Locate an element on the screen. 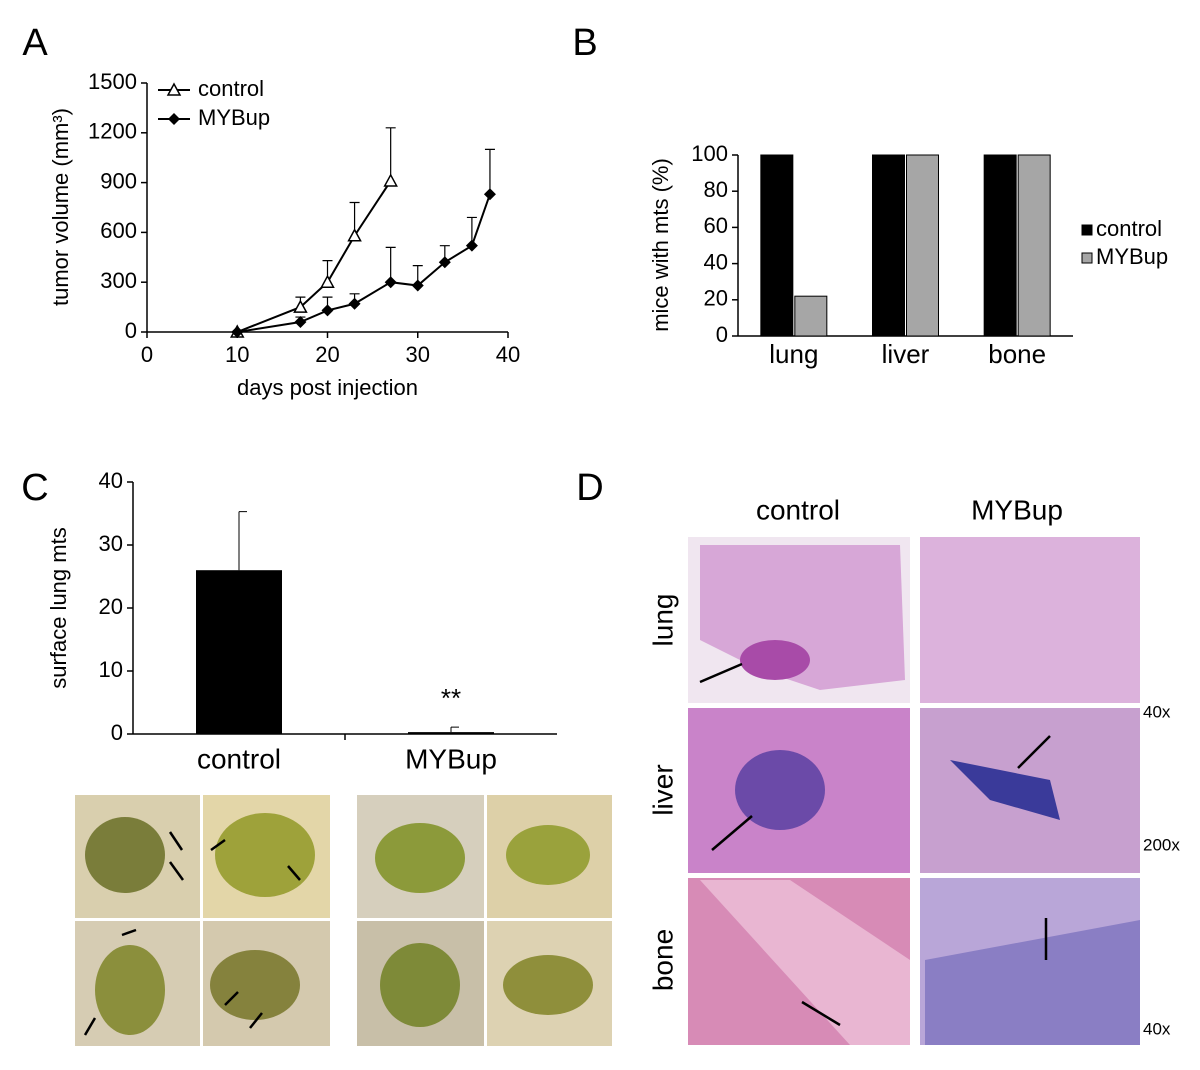  y-tick-label: 600 is located at coordinates (118, 230).